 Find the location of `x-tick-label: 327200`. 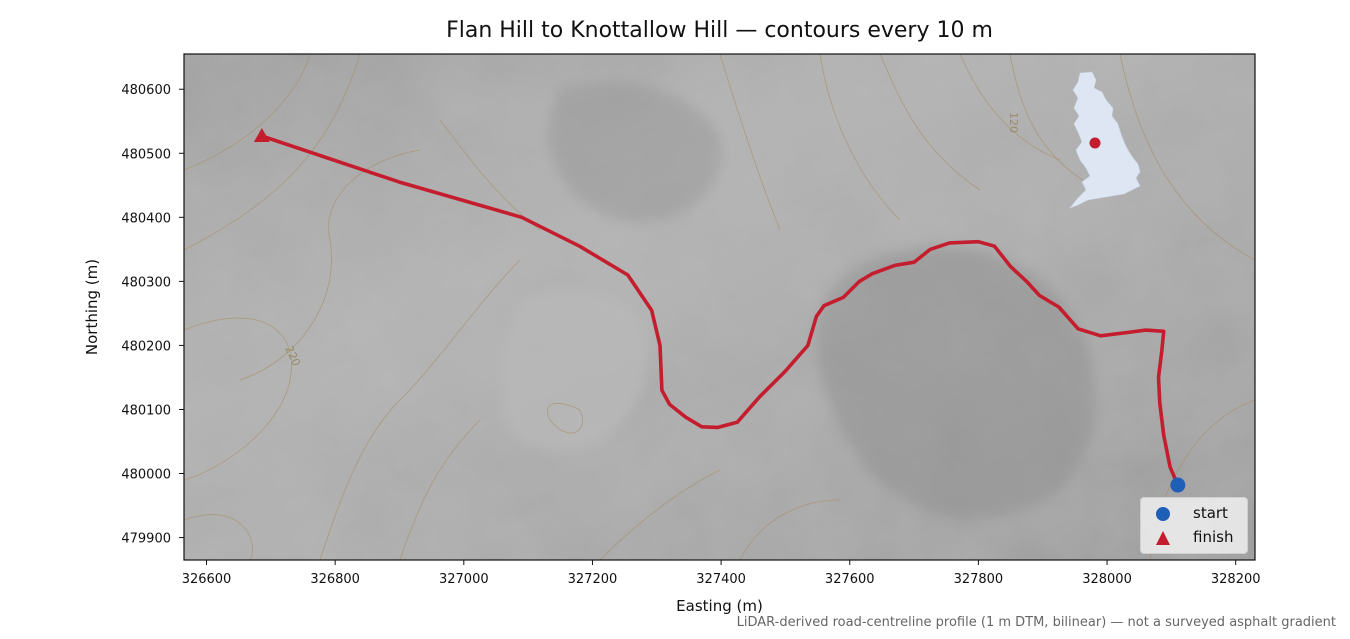

x-tick-label: 327200 is located at coordinates (593, 579).